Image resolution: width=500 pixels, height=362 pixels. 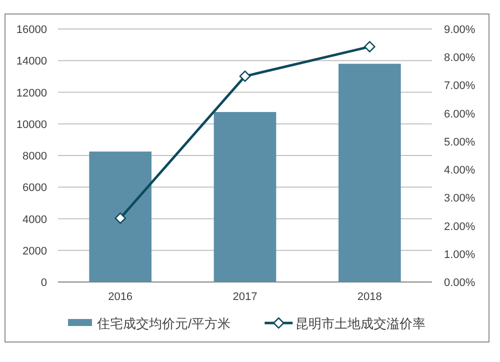 I want to click on y-tick-label: 6000, so click(x=34, y=188).